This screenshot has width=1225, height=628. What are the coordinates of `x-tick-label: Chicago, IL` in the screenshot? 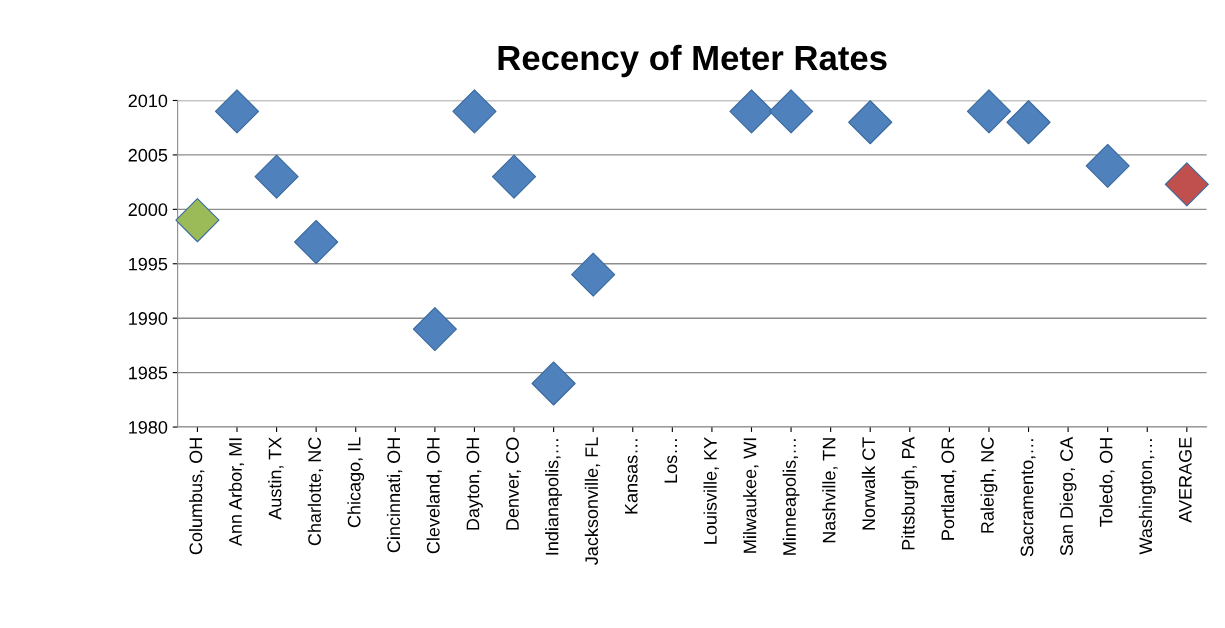 It's located at (356, 482).